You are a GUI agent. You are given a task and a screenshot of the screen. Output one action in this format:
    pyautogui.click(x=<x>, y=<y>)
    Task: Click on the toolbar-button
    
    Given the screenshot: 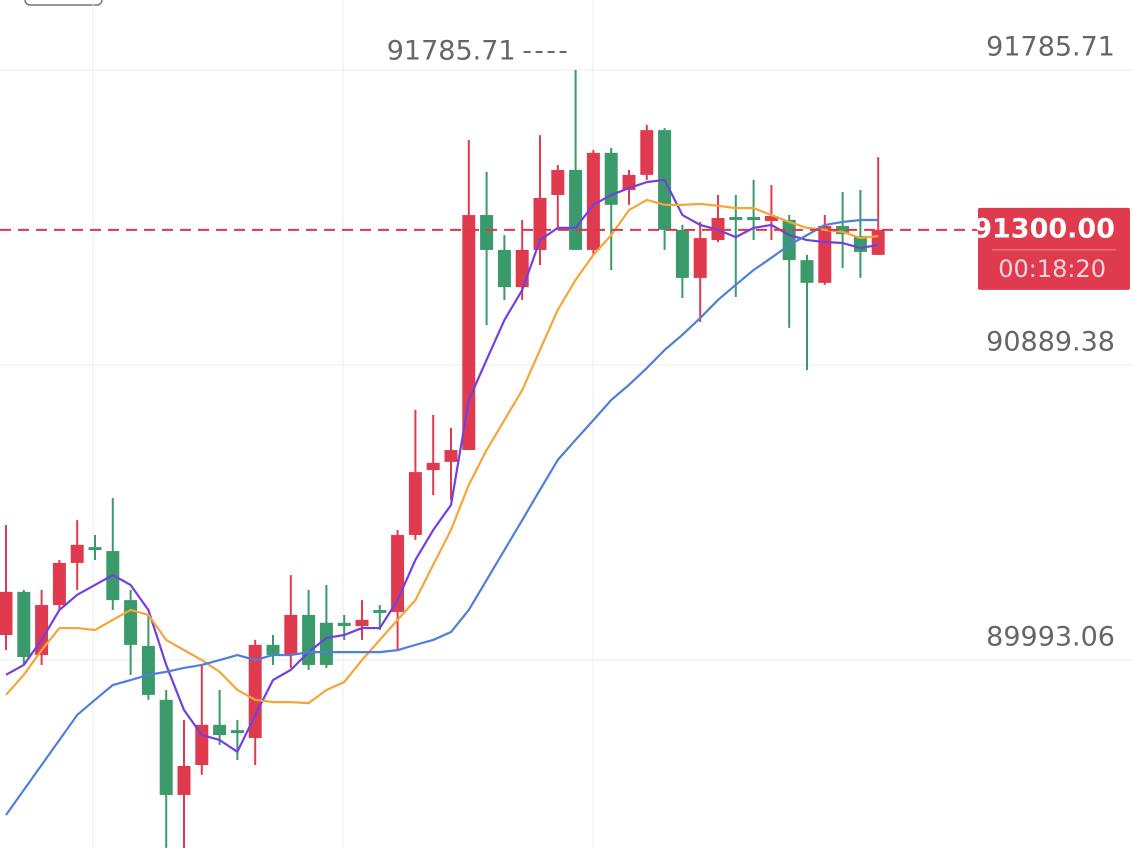 What is the action you would take?
    pyautogui.click(x=63, y=3)
    